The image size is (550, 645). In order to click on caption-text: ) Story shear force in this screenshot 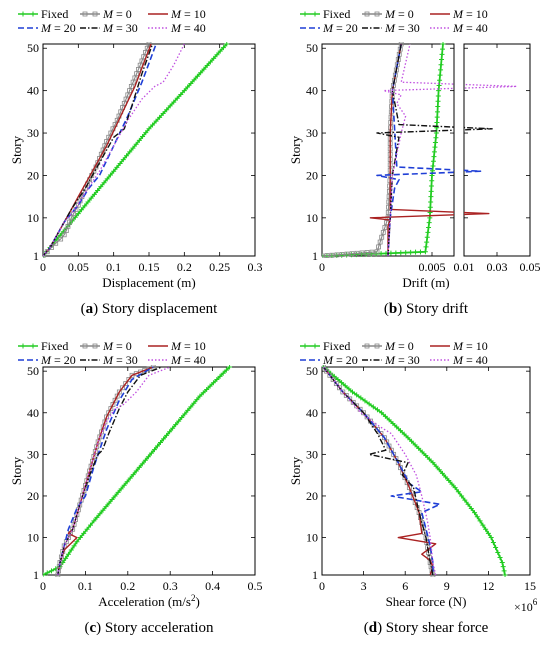, I will do `click(433, 628)`.